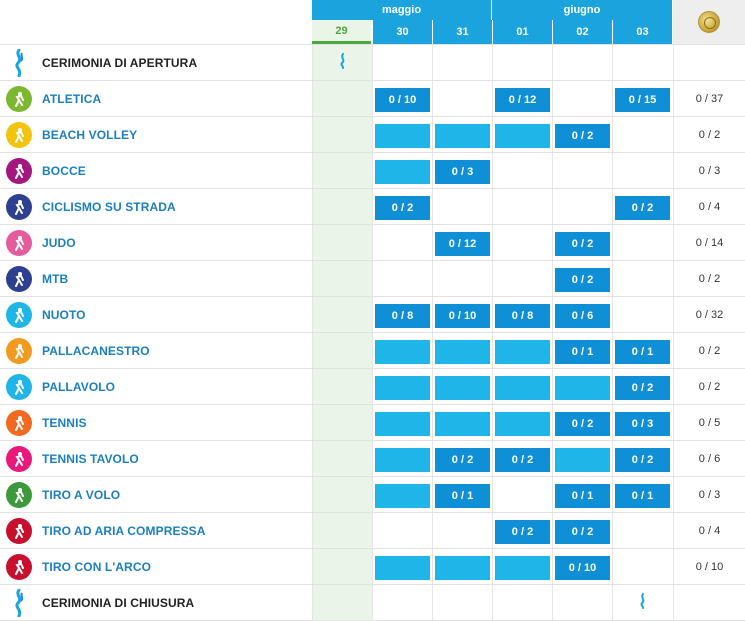 The width and height of the screenshot is (745, 621). I want to click on day-cell-01: 0 / 12, so click(522, 99).